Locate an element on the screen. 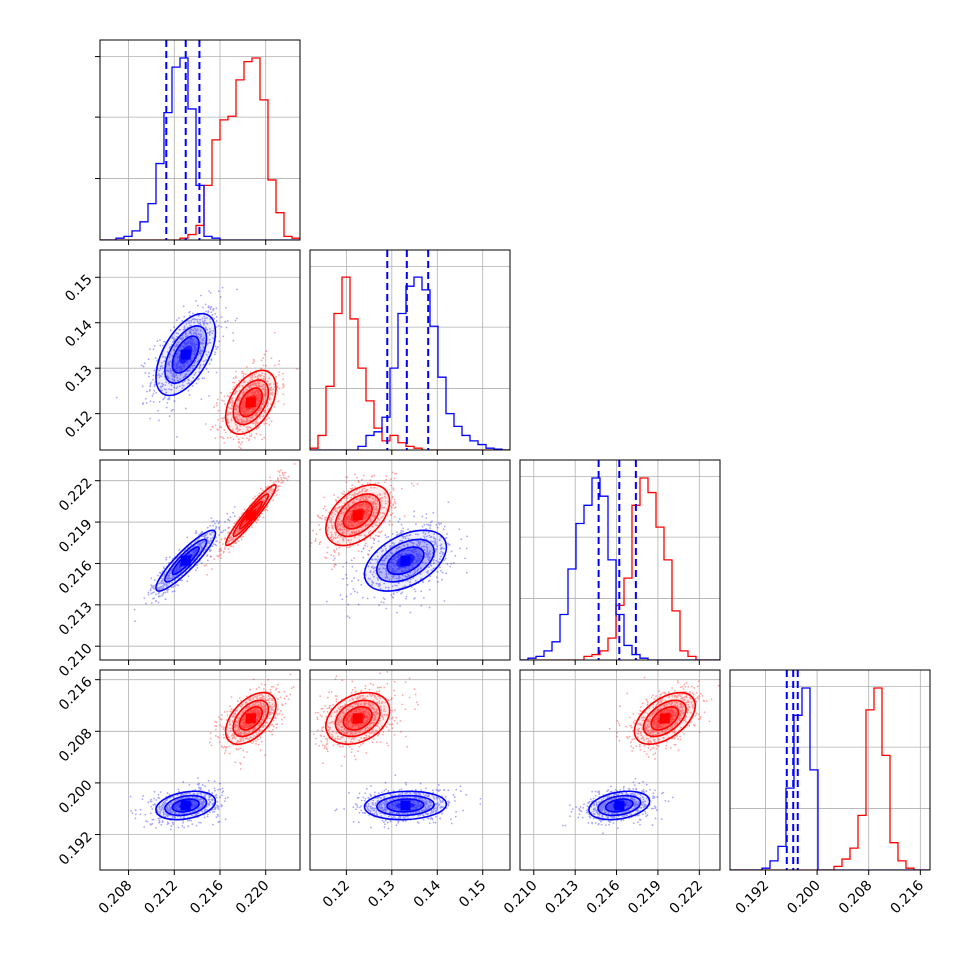 This screenshot has height=970, width=970. y-tick-label: 0.213 is located at coordinates (76, 619).